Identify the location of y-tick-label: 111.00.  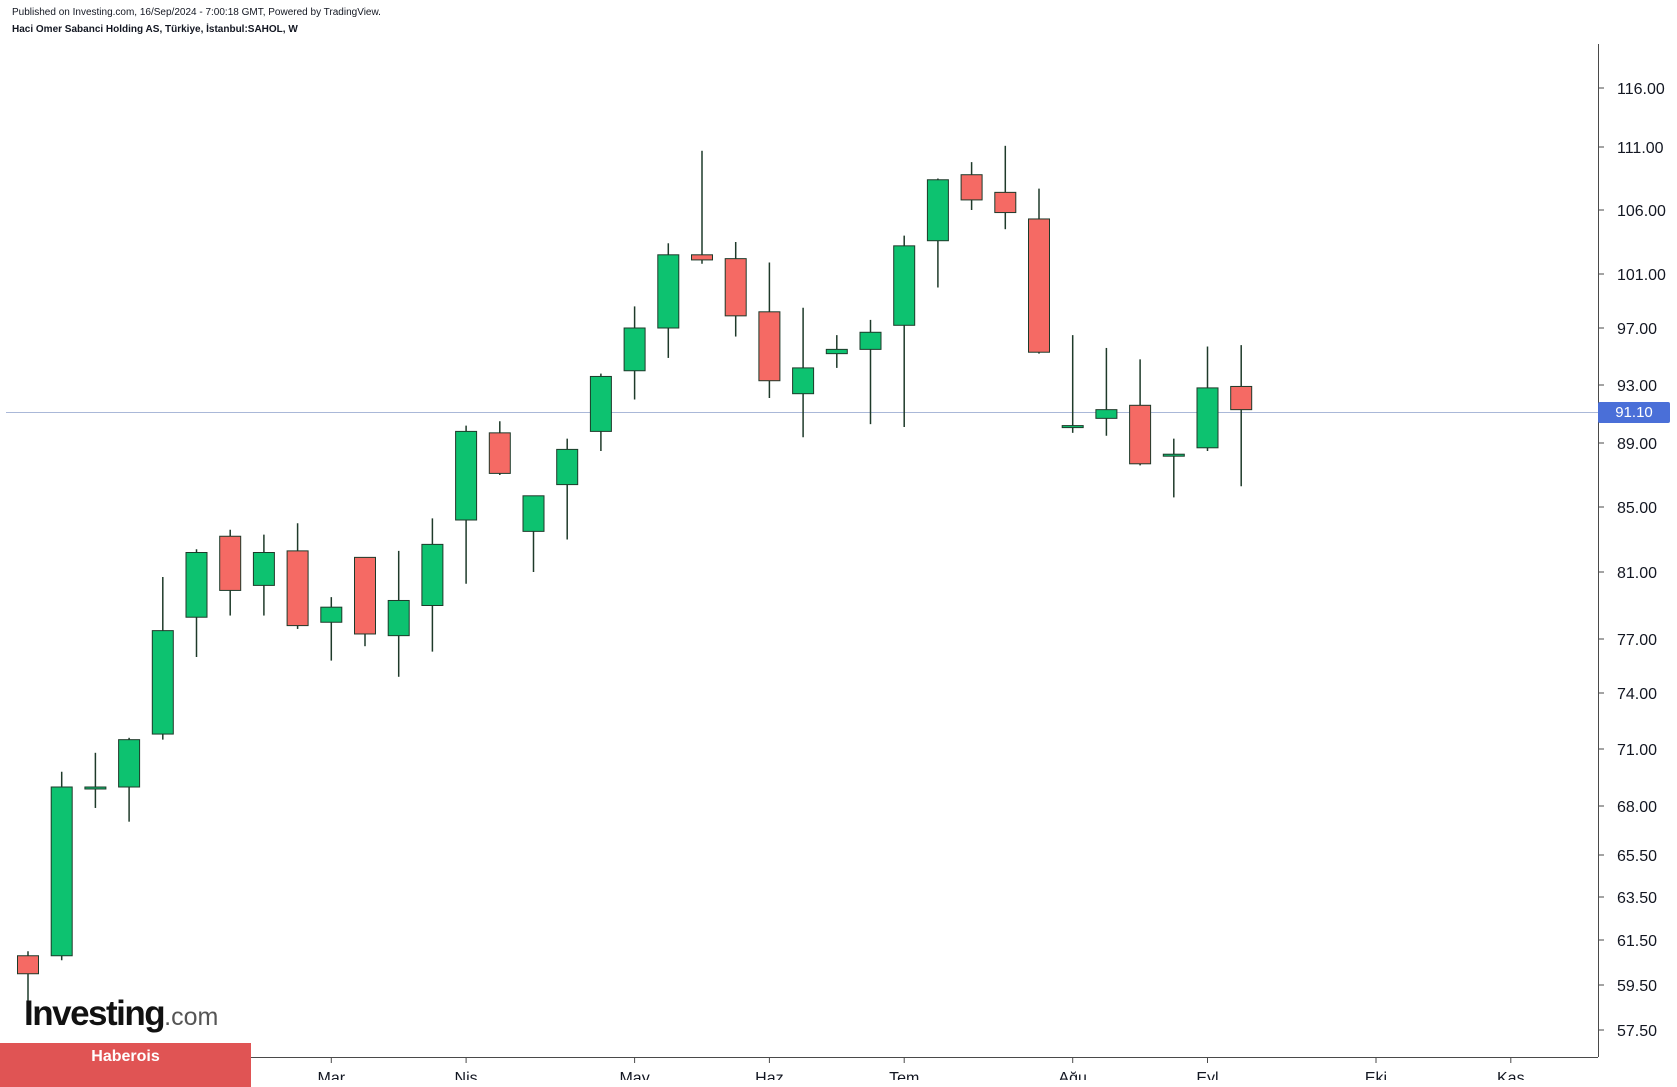
(1640, 148).